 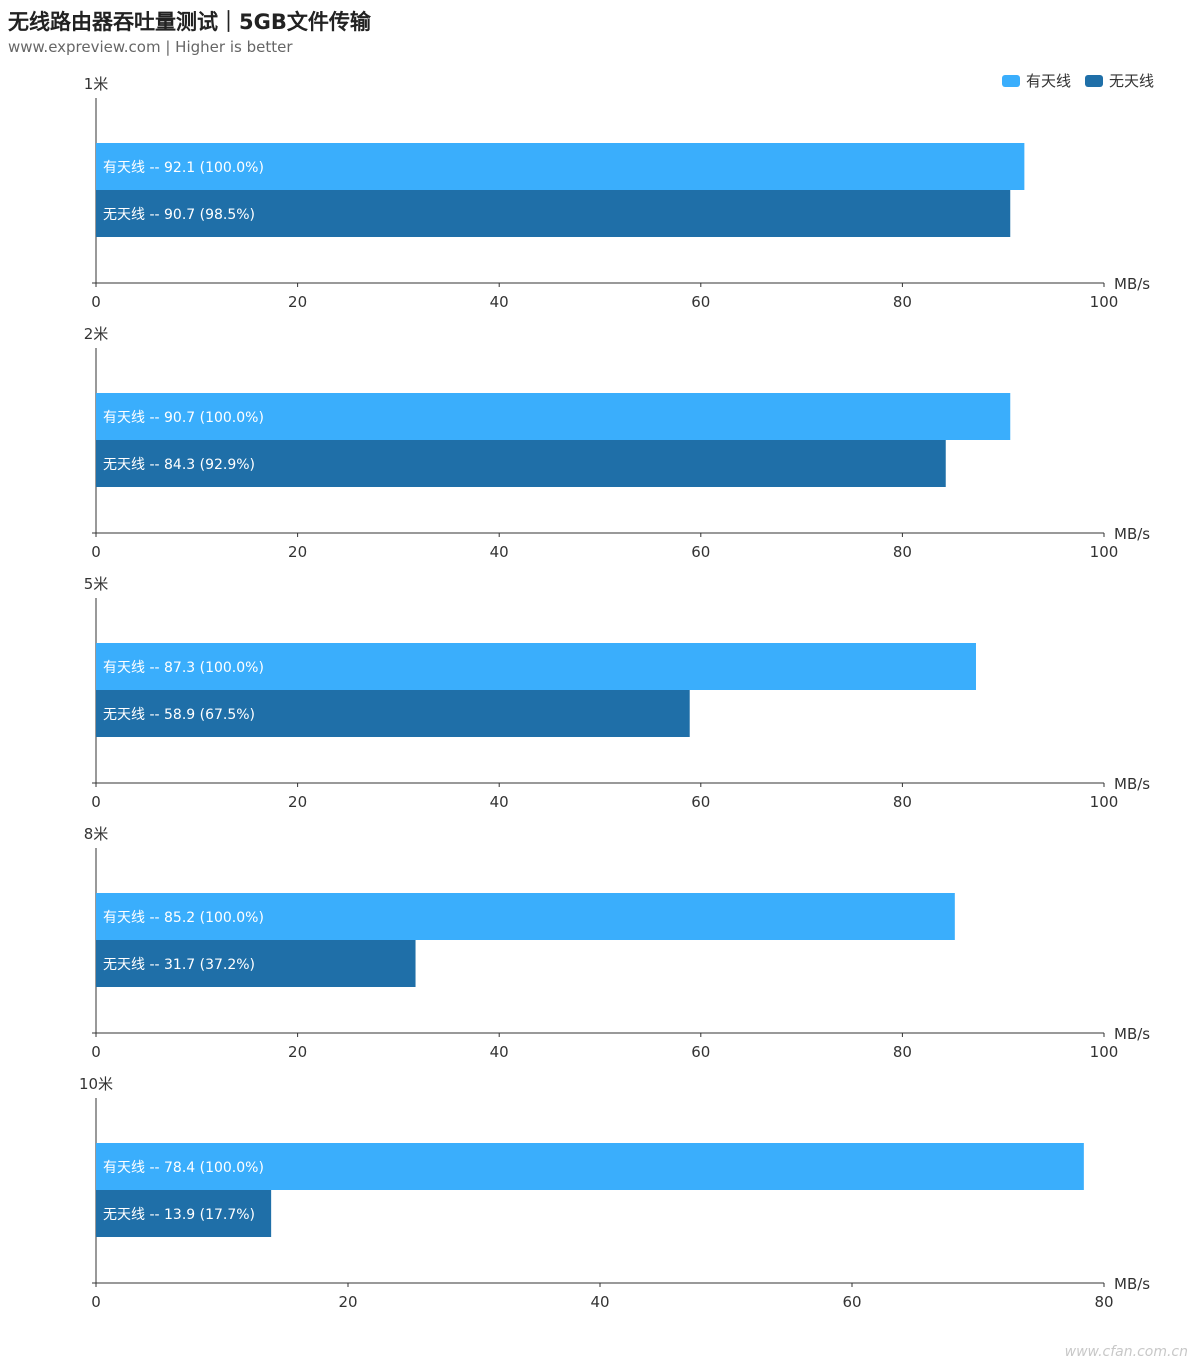 I want to click on panel-title: 1米, so click(x=96, y=84).